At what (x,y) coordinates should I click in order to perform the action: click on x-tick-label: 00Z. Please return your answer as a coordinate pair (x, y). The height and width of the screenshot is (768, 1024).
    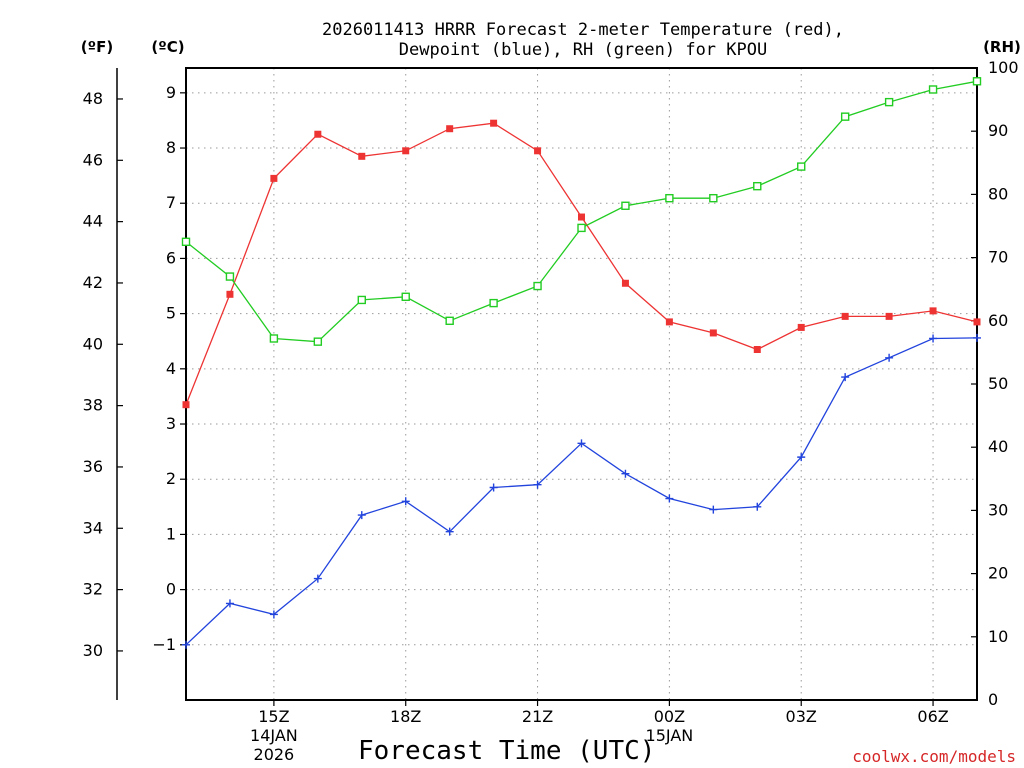
    Looking at the image, I should click on (669, 716).